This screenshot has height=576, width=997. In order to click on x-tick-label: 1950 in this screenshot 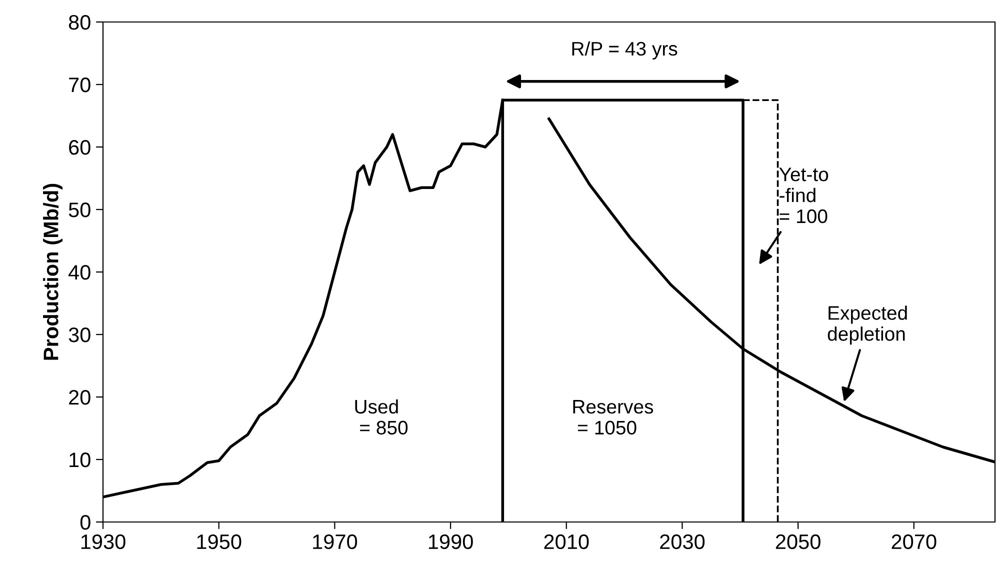, I will do `click(219, 542)`.